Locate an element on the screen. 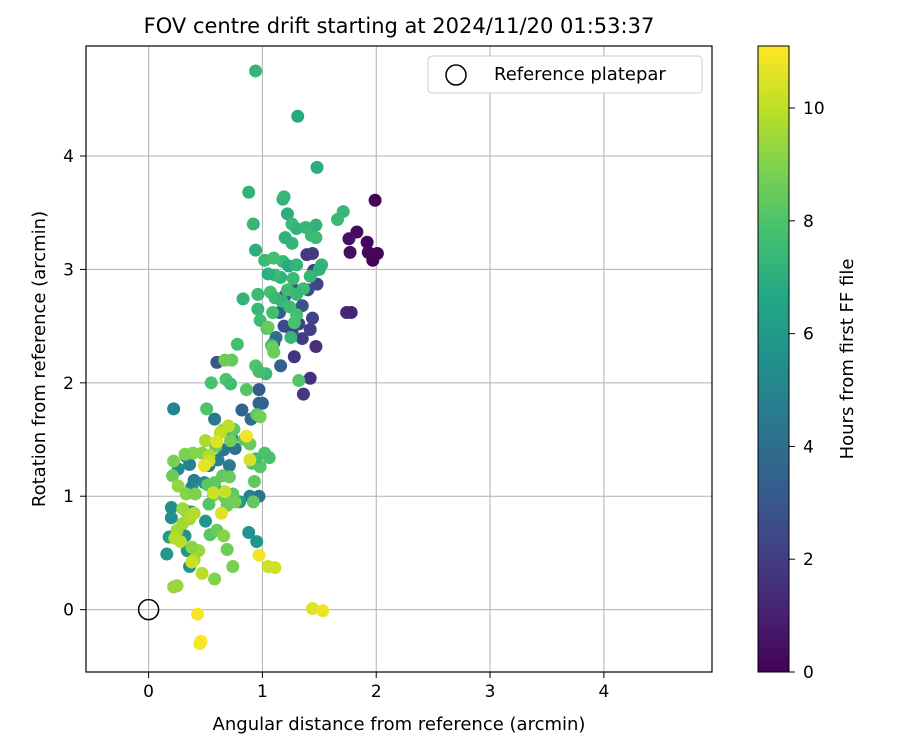 This screenshot has width=900, height=750. colorbar-tick-label: 2 is located at coordinates (808, 560).